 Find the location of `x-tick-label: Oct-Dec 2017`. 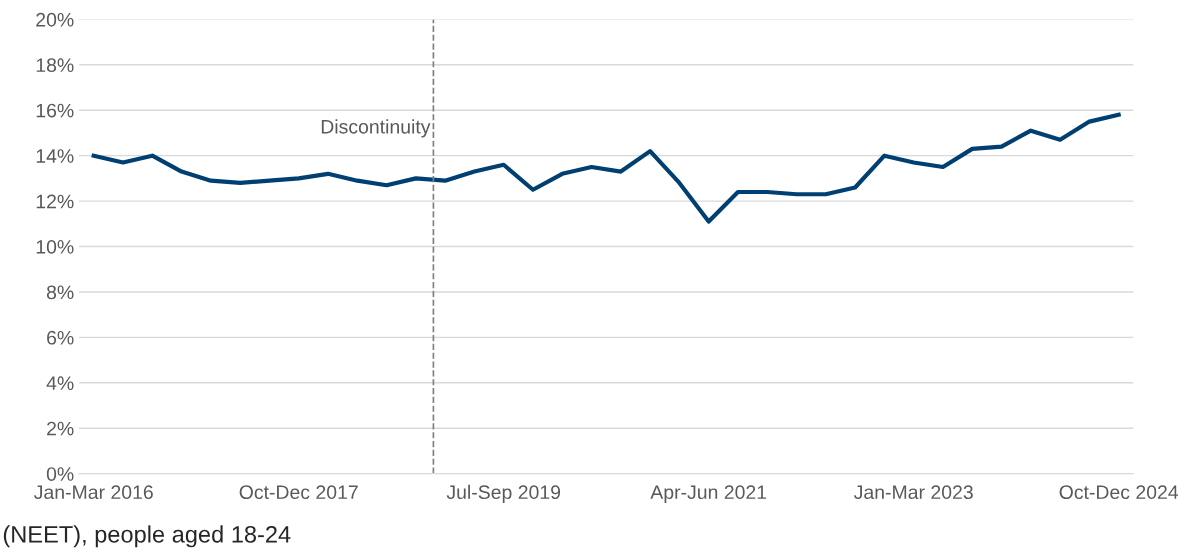

x-tick-label: Oct-Dec 2017 is located at coordinates (298, 492).